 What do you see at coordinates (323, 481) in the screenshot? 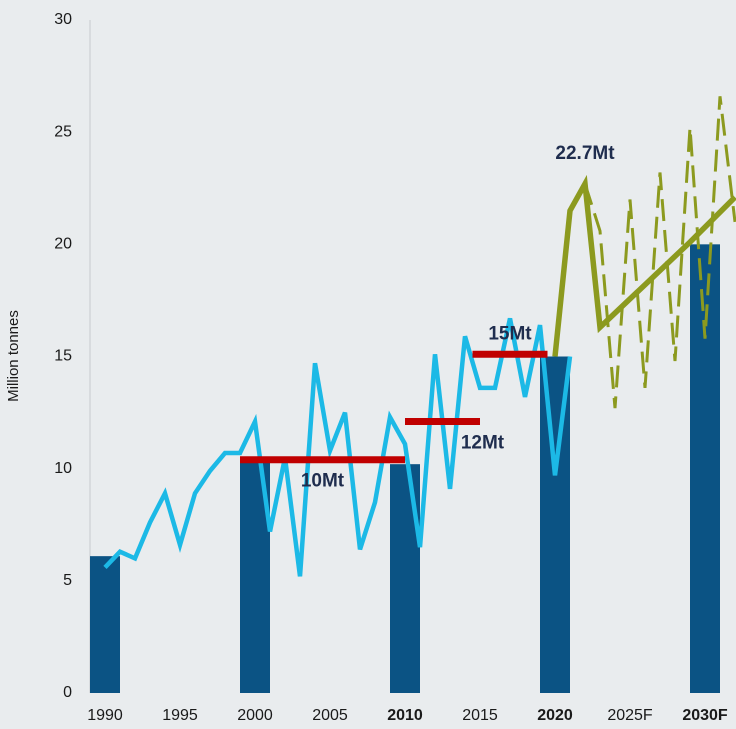
I see `average-label: 10Mt` at bounding box center [323, 481].